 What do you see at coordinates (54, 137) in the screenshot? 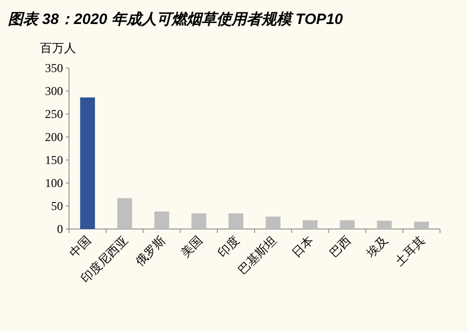
I see `y-tick-label: 200` at bounding box center [54, 137].